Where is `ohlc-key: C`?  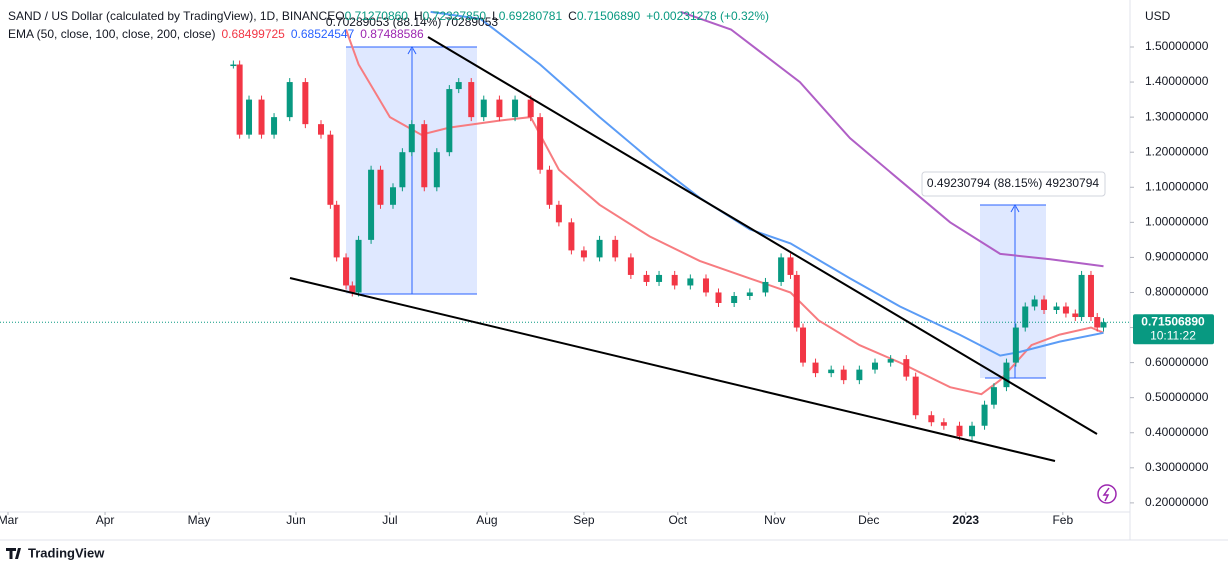
ohlc-key: C is located at coordinates (572, 16).